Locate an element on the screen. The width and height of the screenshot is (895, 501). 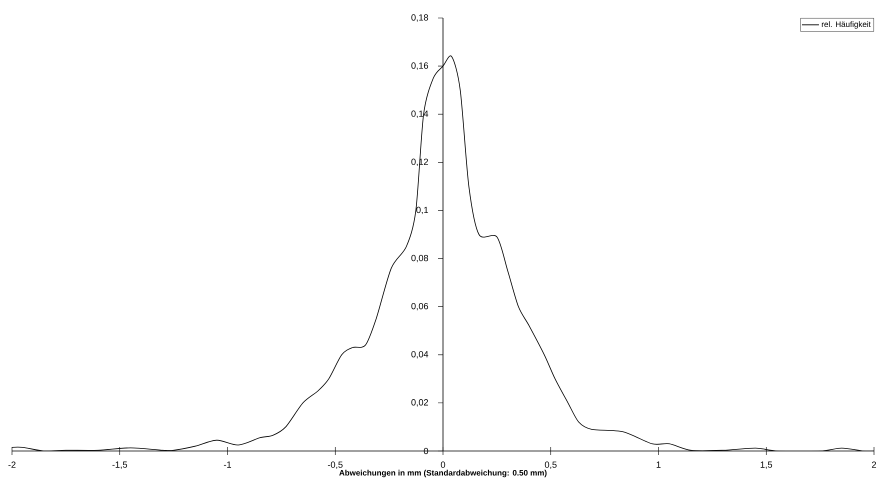
x-tick-label: 0,5 is located at coordinates (550, 465).